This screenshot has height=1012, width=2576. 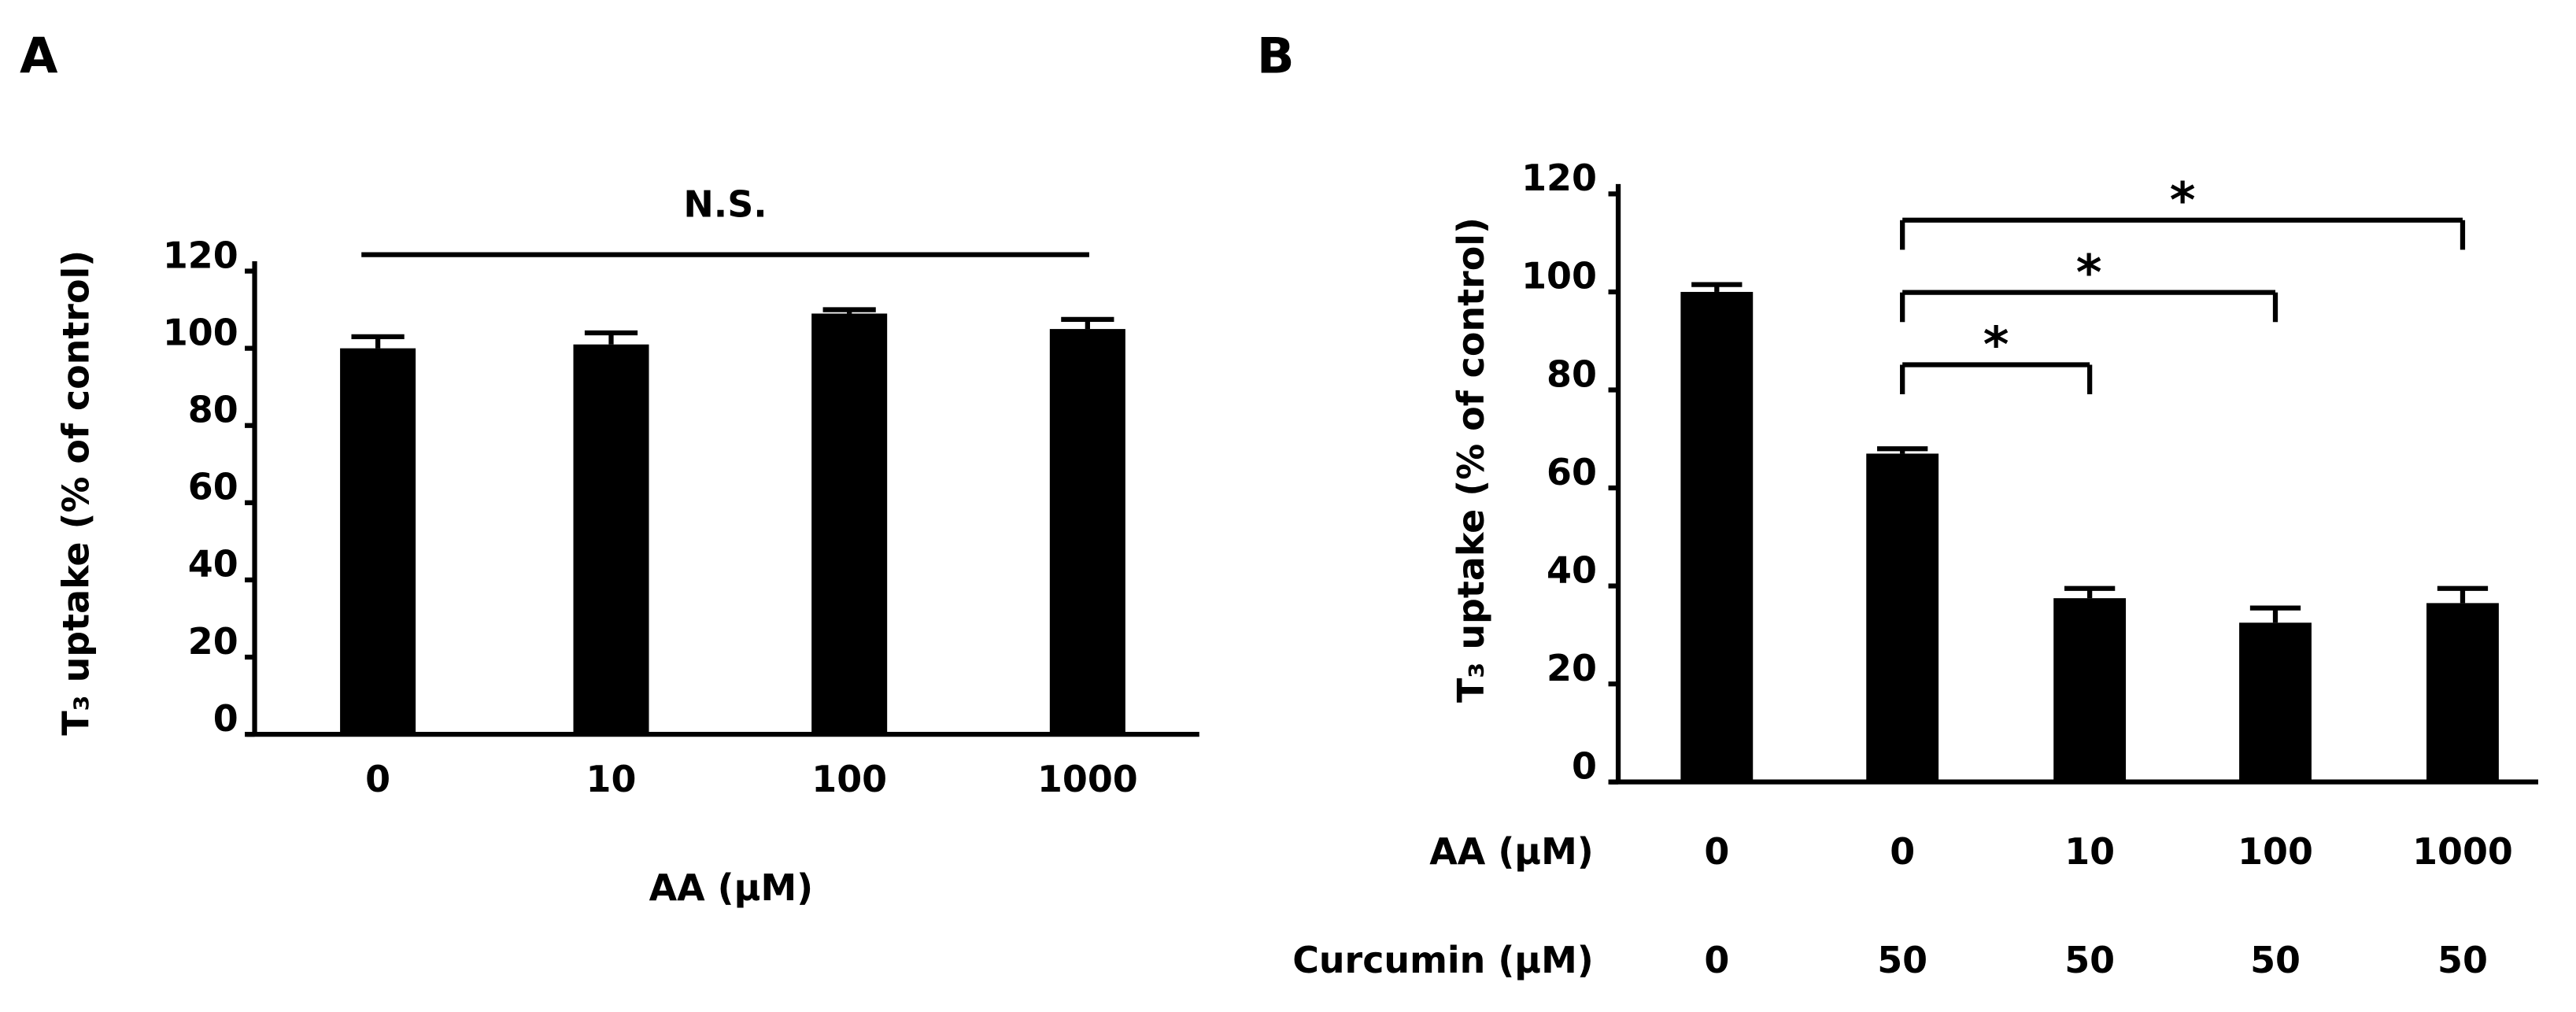 What do you see at coordinates (725, 204) in the screenshot?
I see `annotation: N.S.` at bounding box center [725, 204].